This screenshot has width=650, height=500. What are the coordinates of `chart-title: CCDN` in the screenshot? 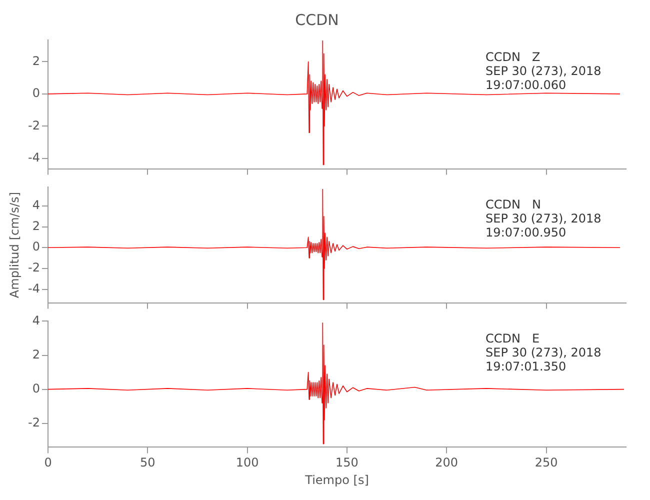 It's located at (317, 19).